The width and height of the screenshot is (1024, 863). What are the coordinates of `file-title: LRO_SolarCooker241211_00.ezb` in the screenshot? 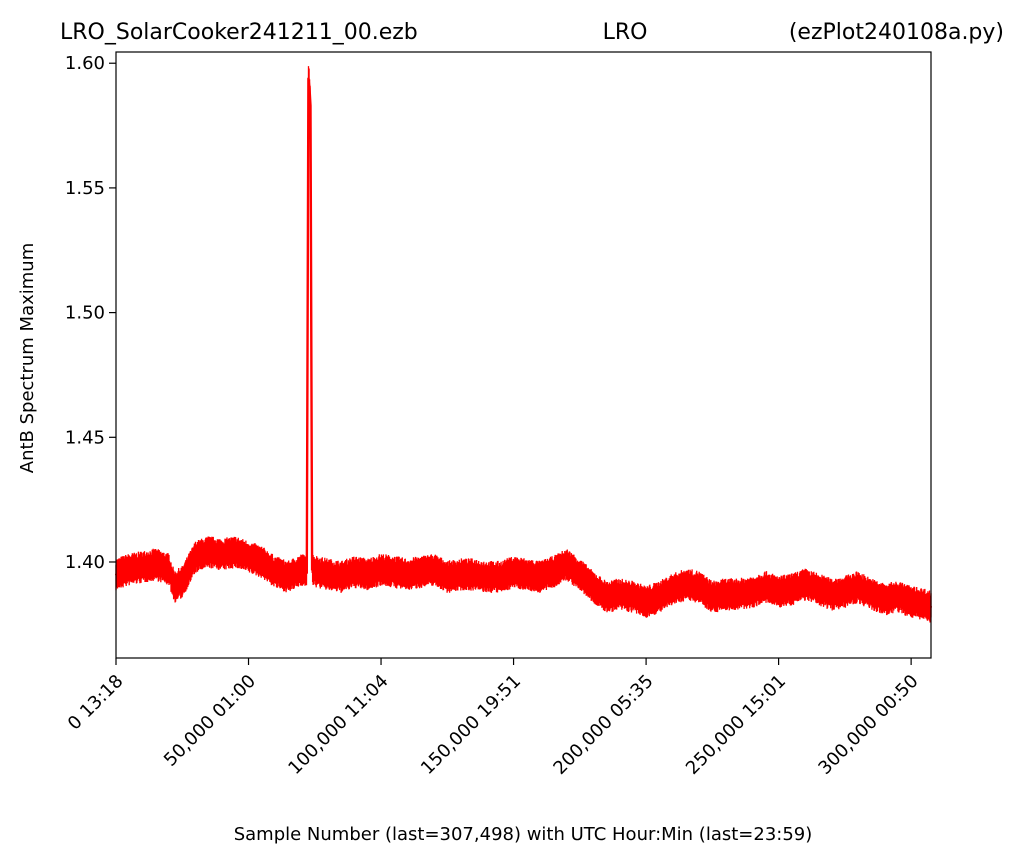 It's located at (239, 32).